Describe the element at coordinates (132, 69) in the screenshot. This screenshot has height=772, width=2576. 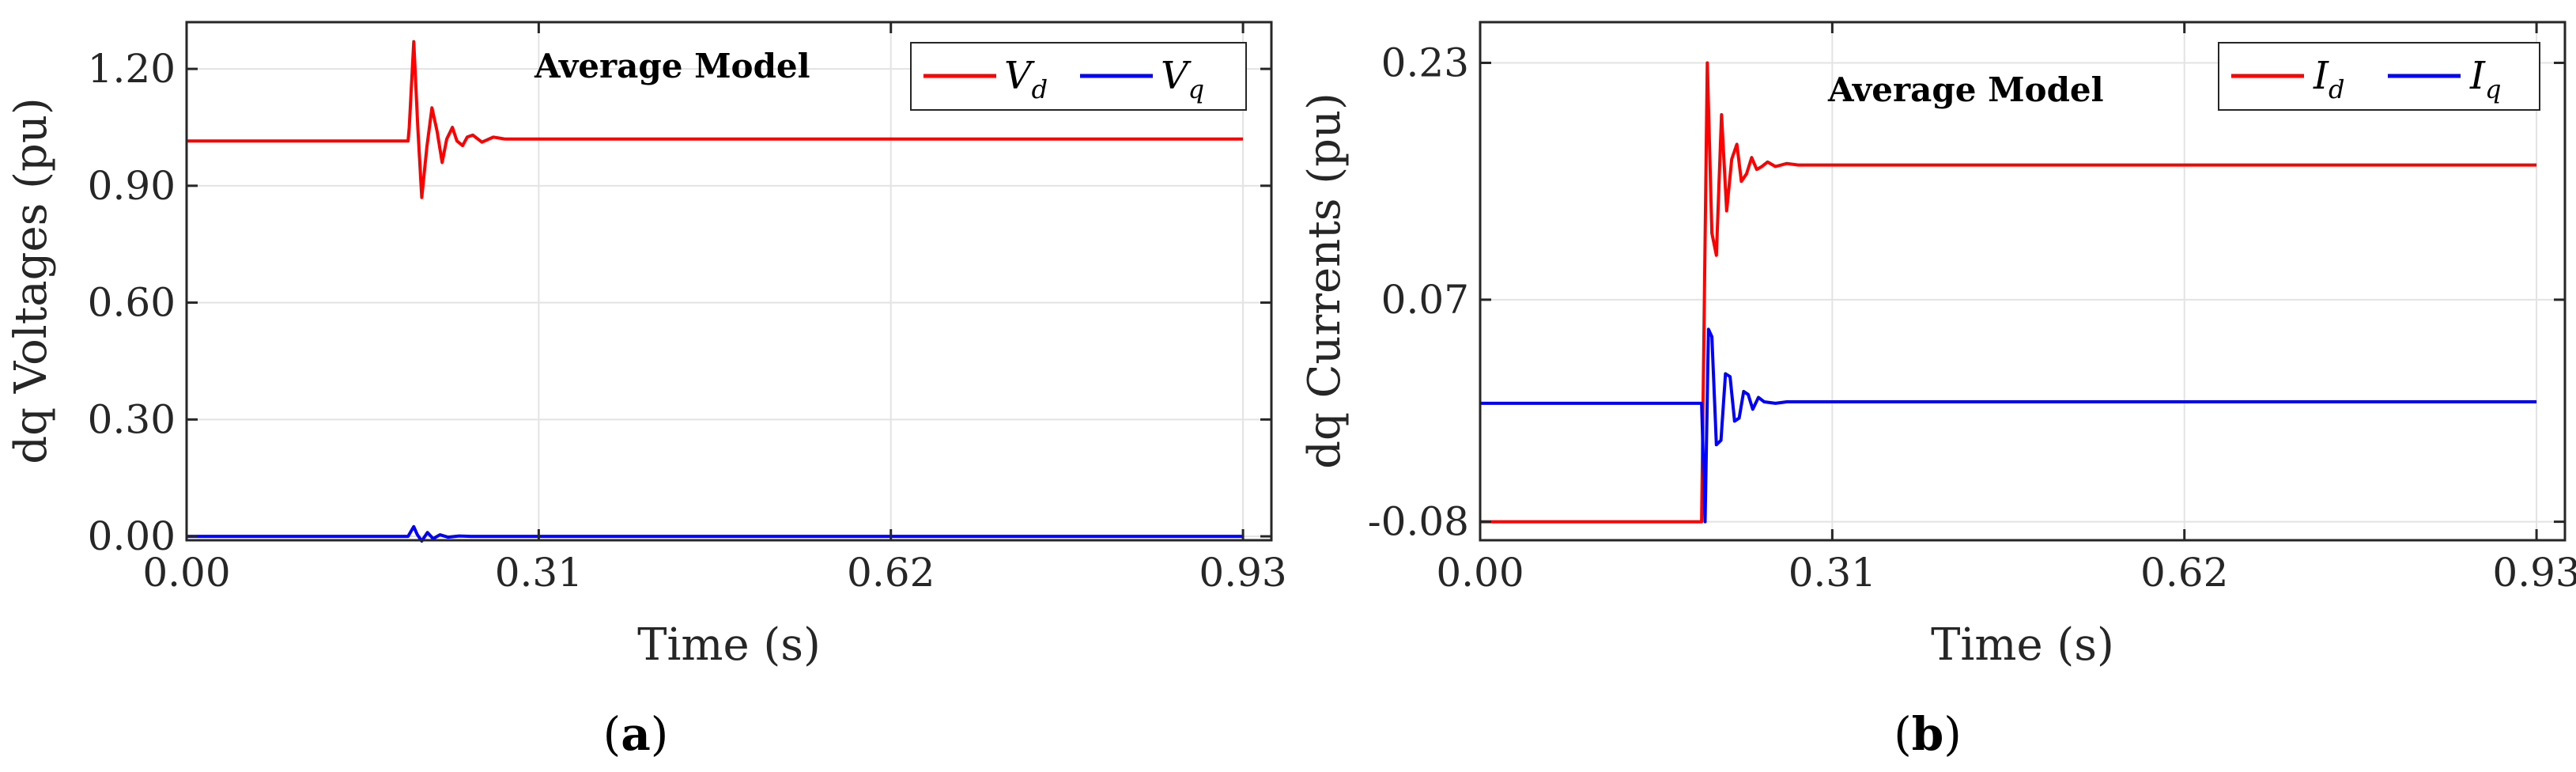
I see `y-tick-label: 1.20` at that location.